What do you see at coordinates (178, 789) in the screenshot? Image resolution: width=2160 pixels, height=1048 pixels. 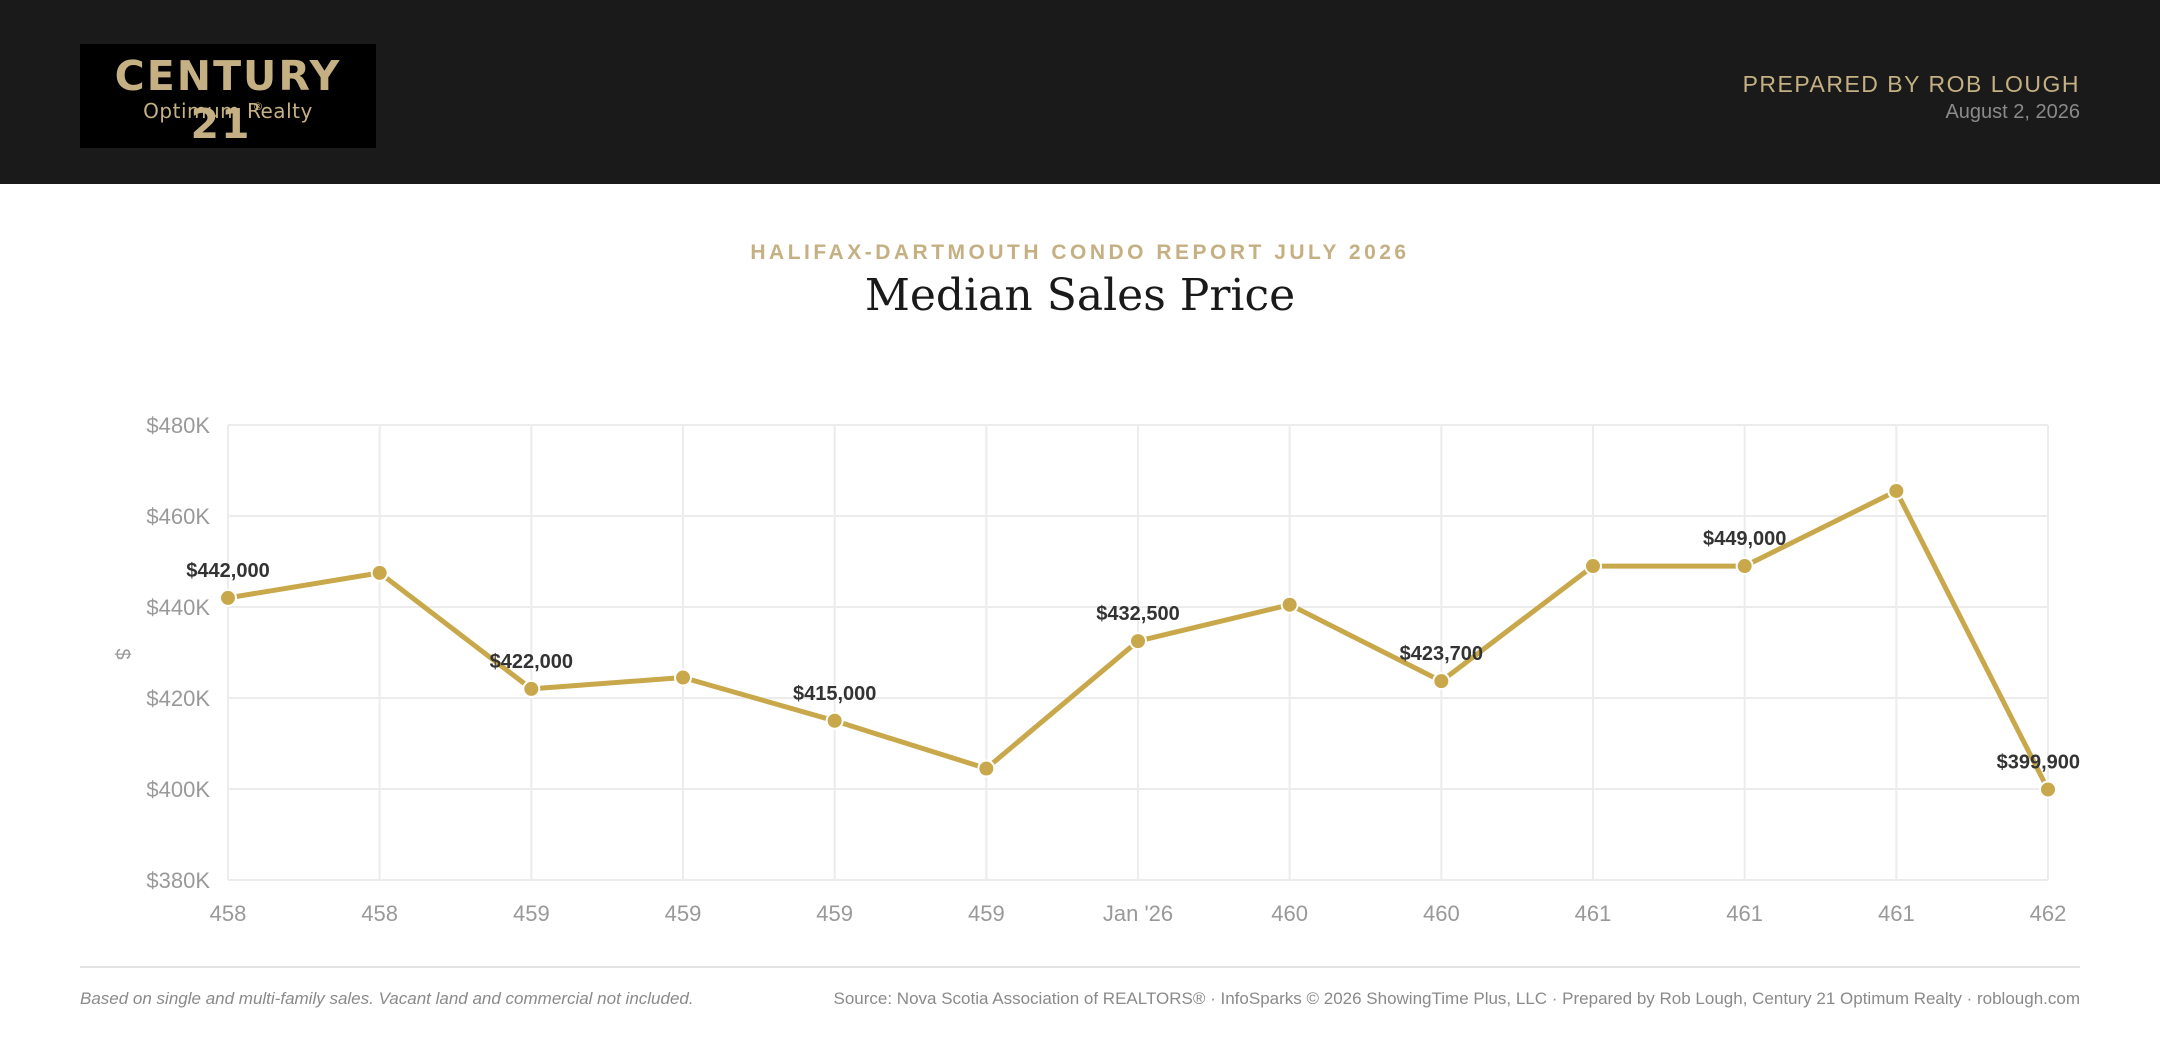 I see `y-tick-label: $400K` at bounding box center [178, 789].